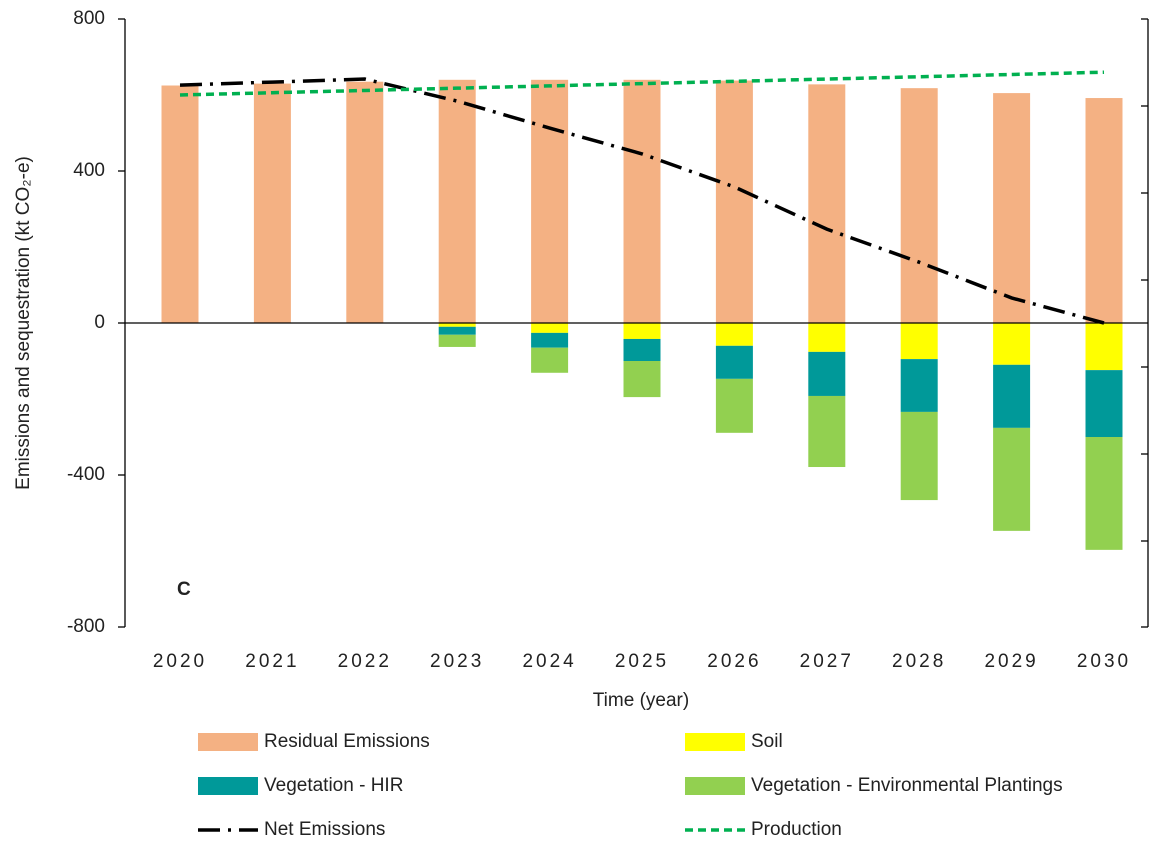 This screenshot has width=1153, height=843. What do you see at coordinates (457, 661) in the screenshot?
I see `x-tick-label: 2023` at bounding box center [457, 661].